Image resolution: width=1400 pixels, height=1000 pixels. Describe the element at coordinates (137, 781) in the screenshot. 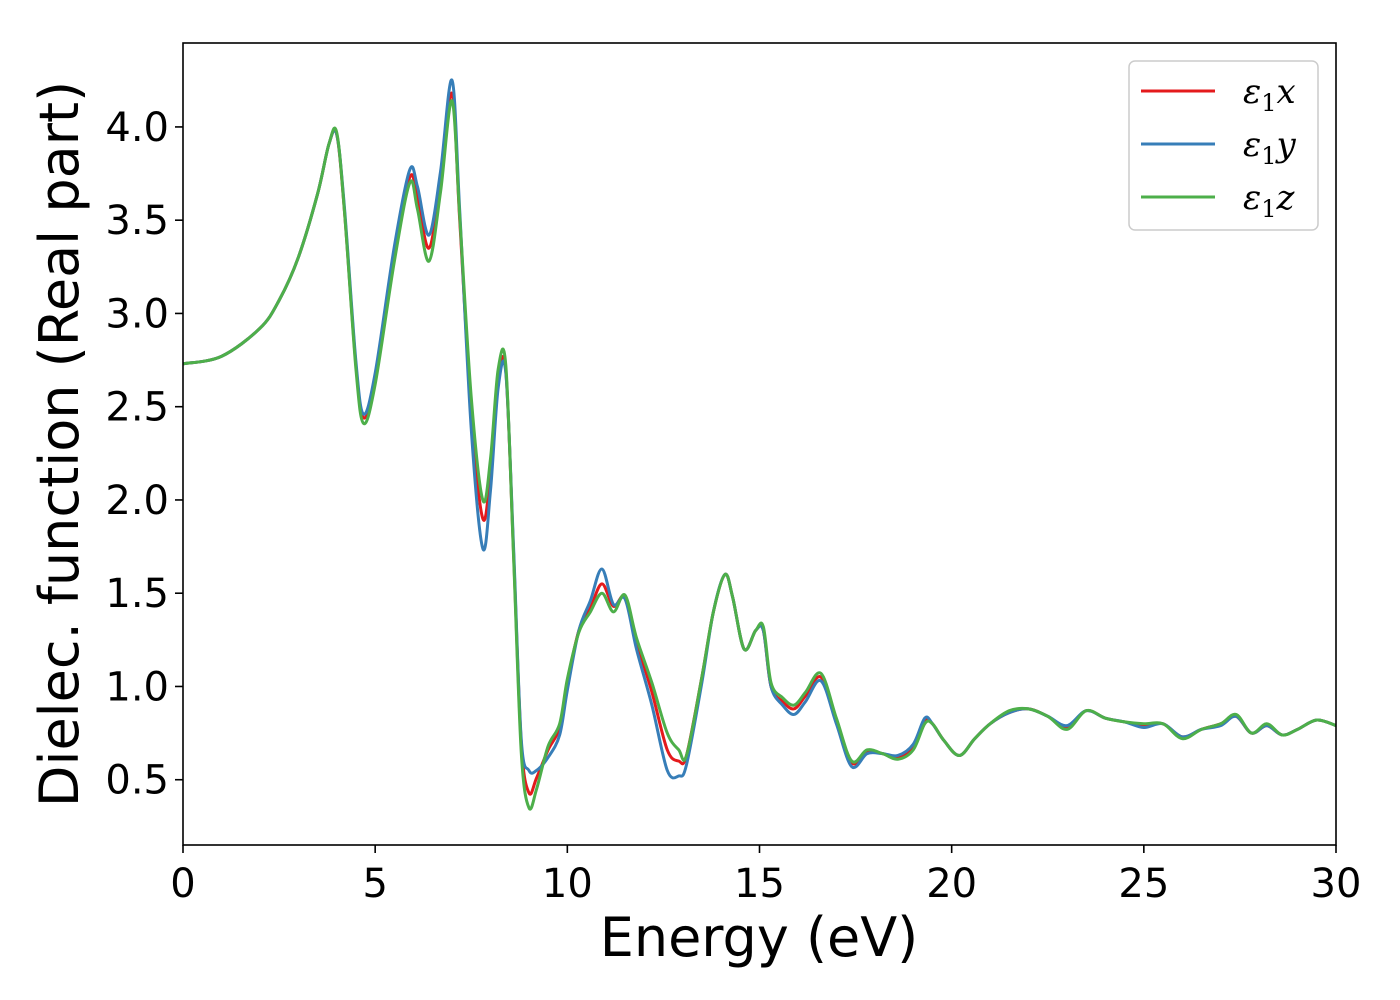

I see `y-tick-label: 0.5` at that location.